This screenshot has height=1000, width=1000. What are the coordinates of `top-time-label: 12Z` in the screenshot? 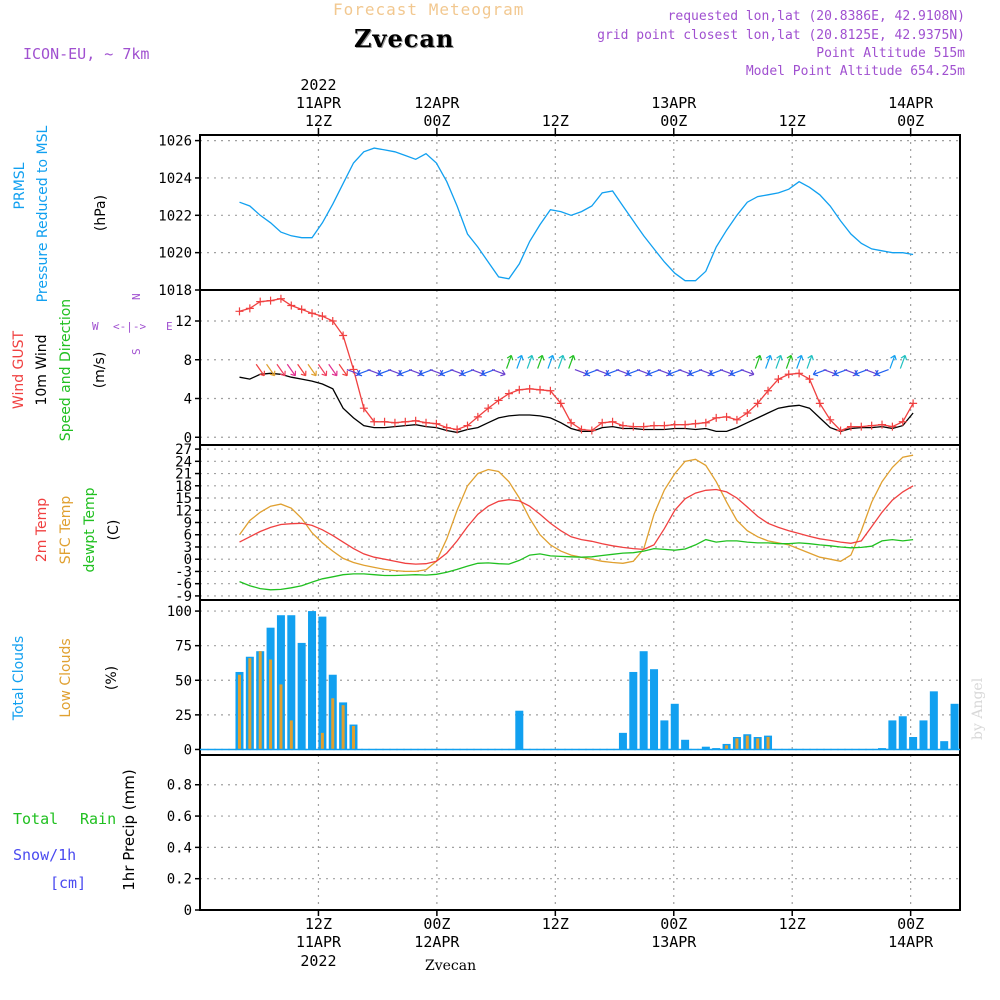 It's located at (555, 121).